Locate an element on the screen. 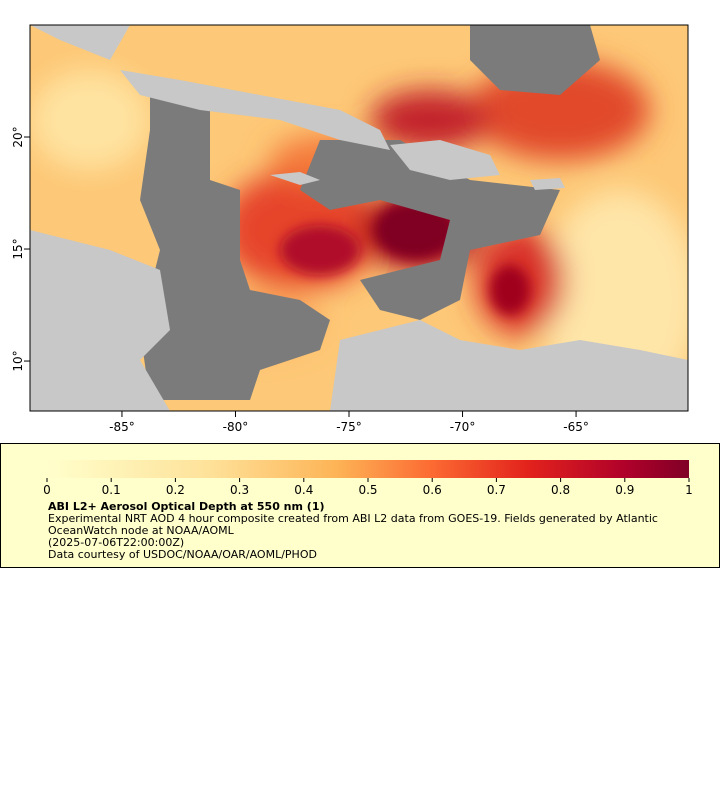 The width and height of the screenshot is (720, 800). colorbar-tick-label: 0.9 is located at coordinates (624, 490).